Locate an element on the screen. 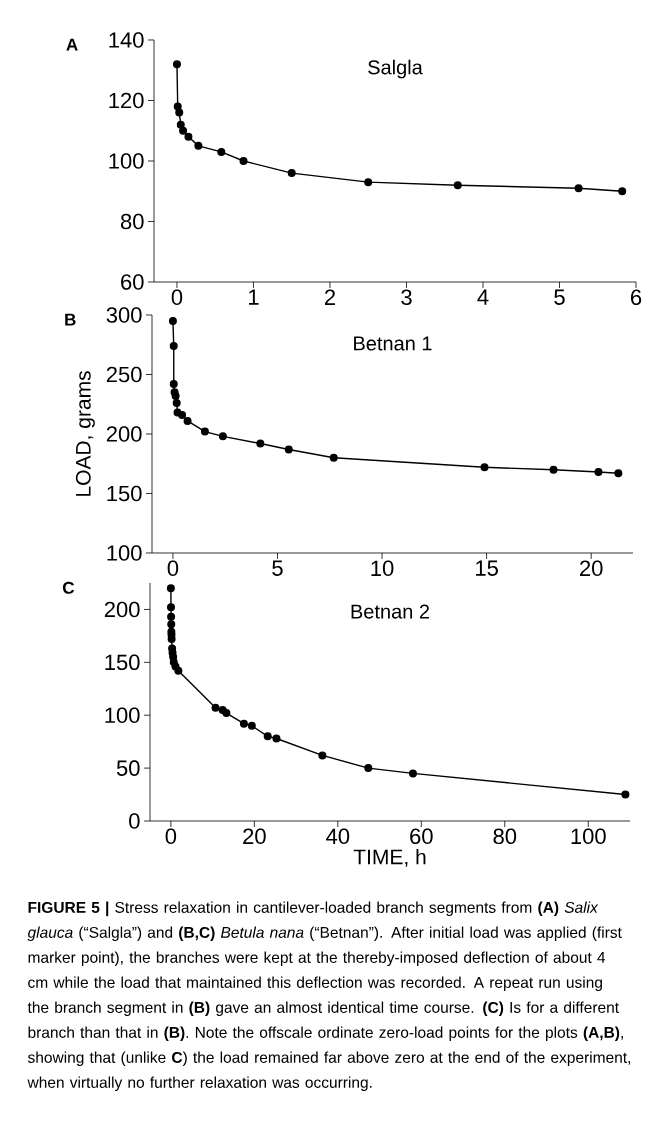 The width and height of the screenshot is (657, 1143). text: A is located at coordinates (72, 44).